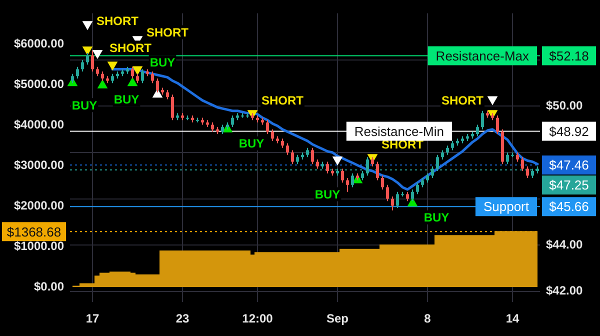  Describe the element at coordinates (483, 56) in the screenshot. I see `ref-line-label: Resistance-Max` at that location.